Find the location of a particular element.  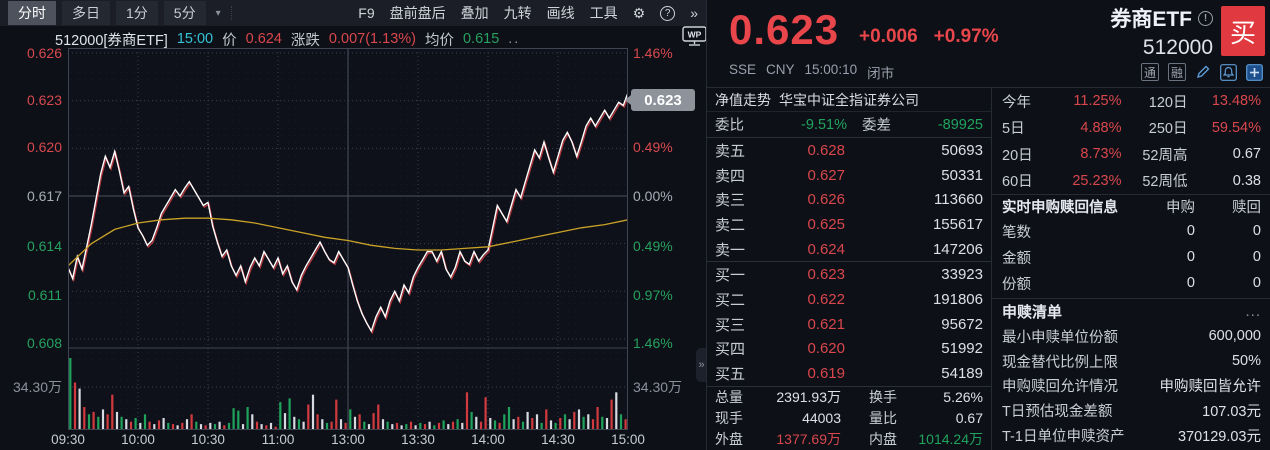

shares-redeem-value: 0 is located at coordinates (1256, 283).